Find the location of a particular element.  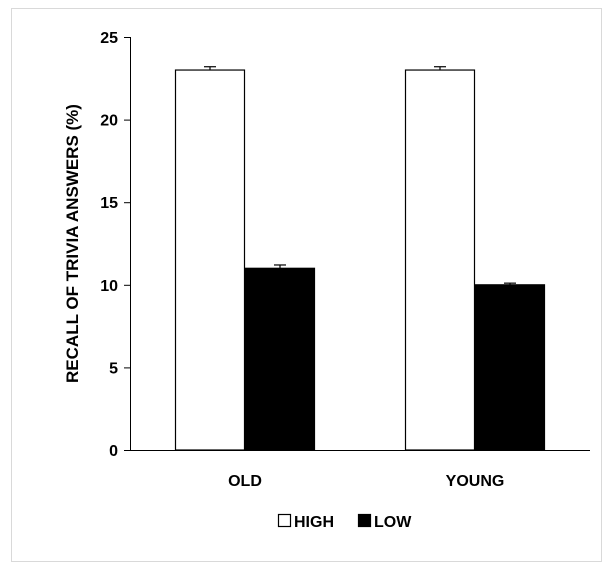

bar-high-young is located at coordinates (440, 260).